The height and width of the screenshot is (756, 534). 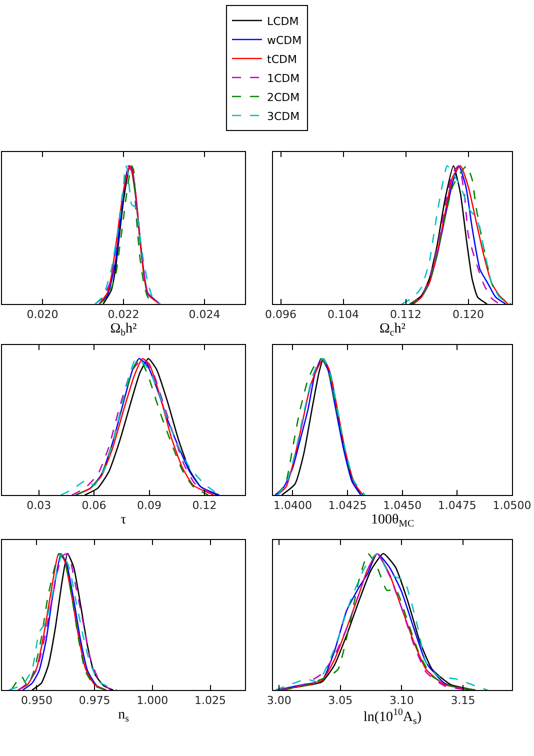 I want to click on x-tick-label: 0.03, so click(x=39, y=505).